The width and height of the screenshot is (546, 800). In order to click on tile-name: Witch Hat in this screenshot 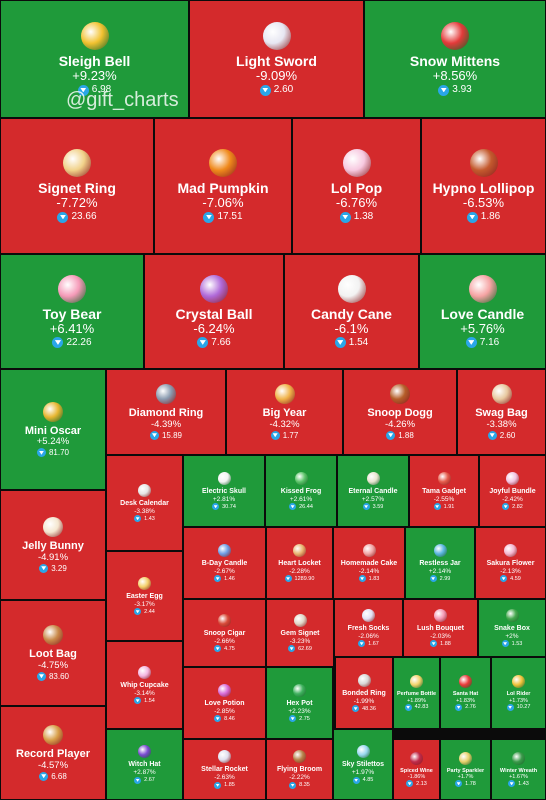, I will do `click(144, 765)`.